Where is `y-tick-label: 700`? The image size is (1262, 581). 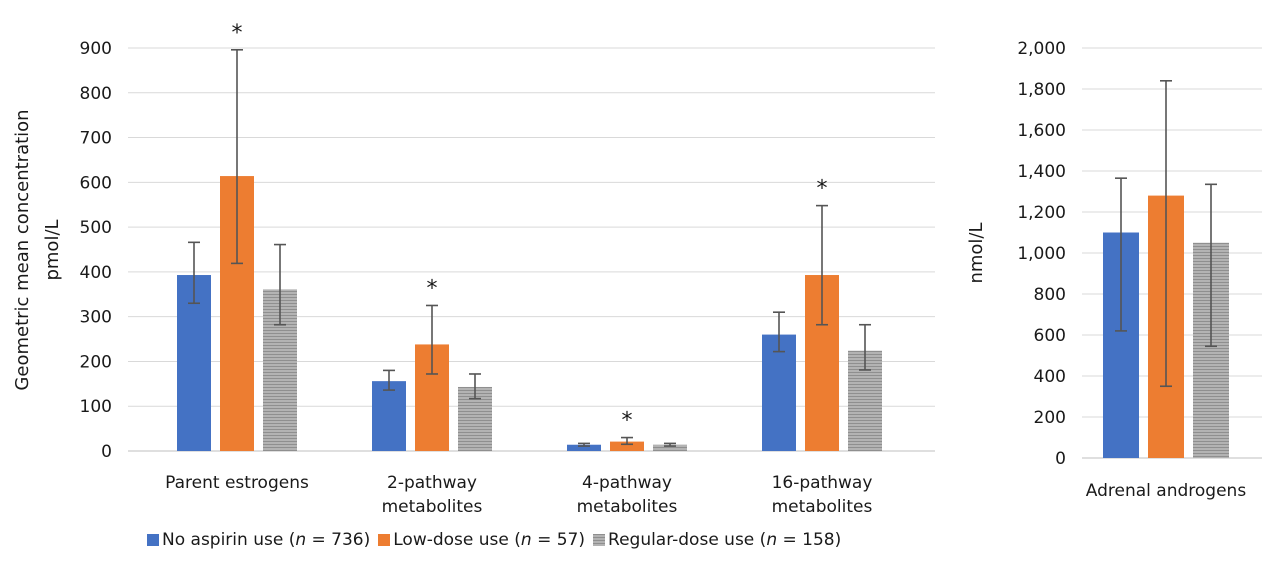 y-tick-label: 700 is located at coordinates (96, 139).